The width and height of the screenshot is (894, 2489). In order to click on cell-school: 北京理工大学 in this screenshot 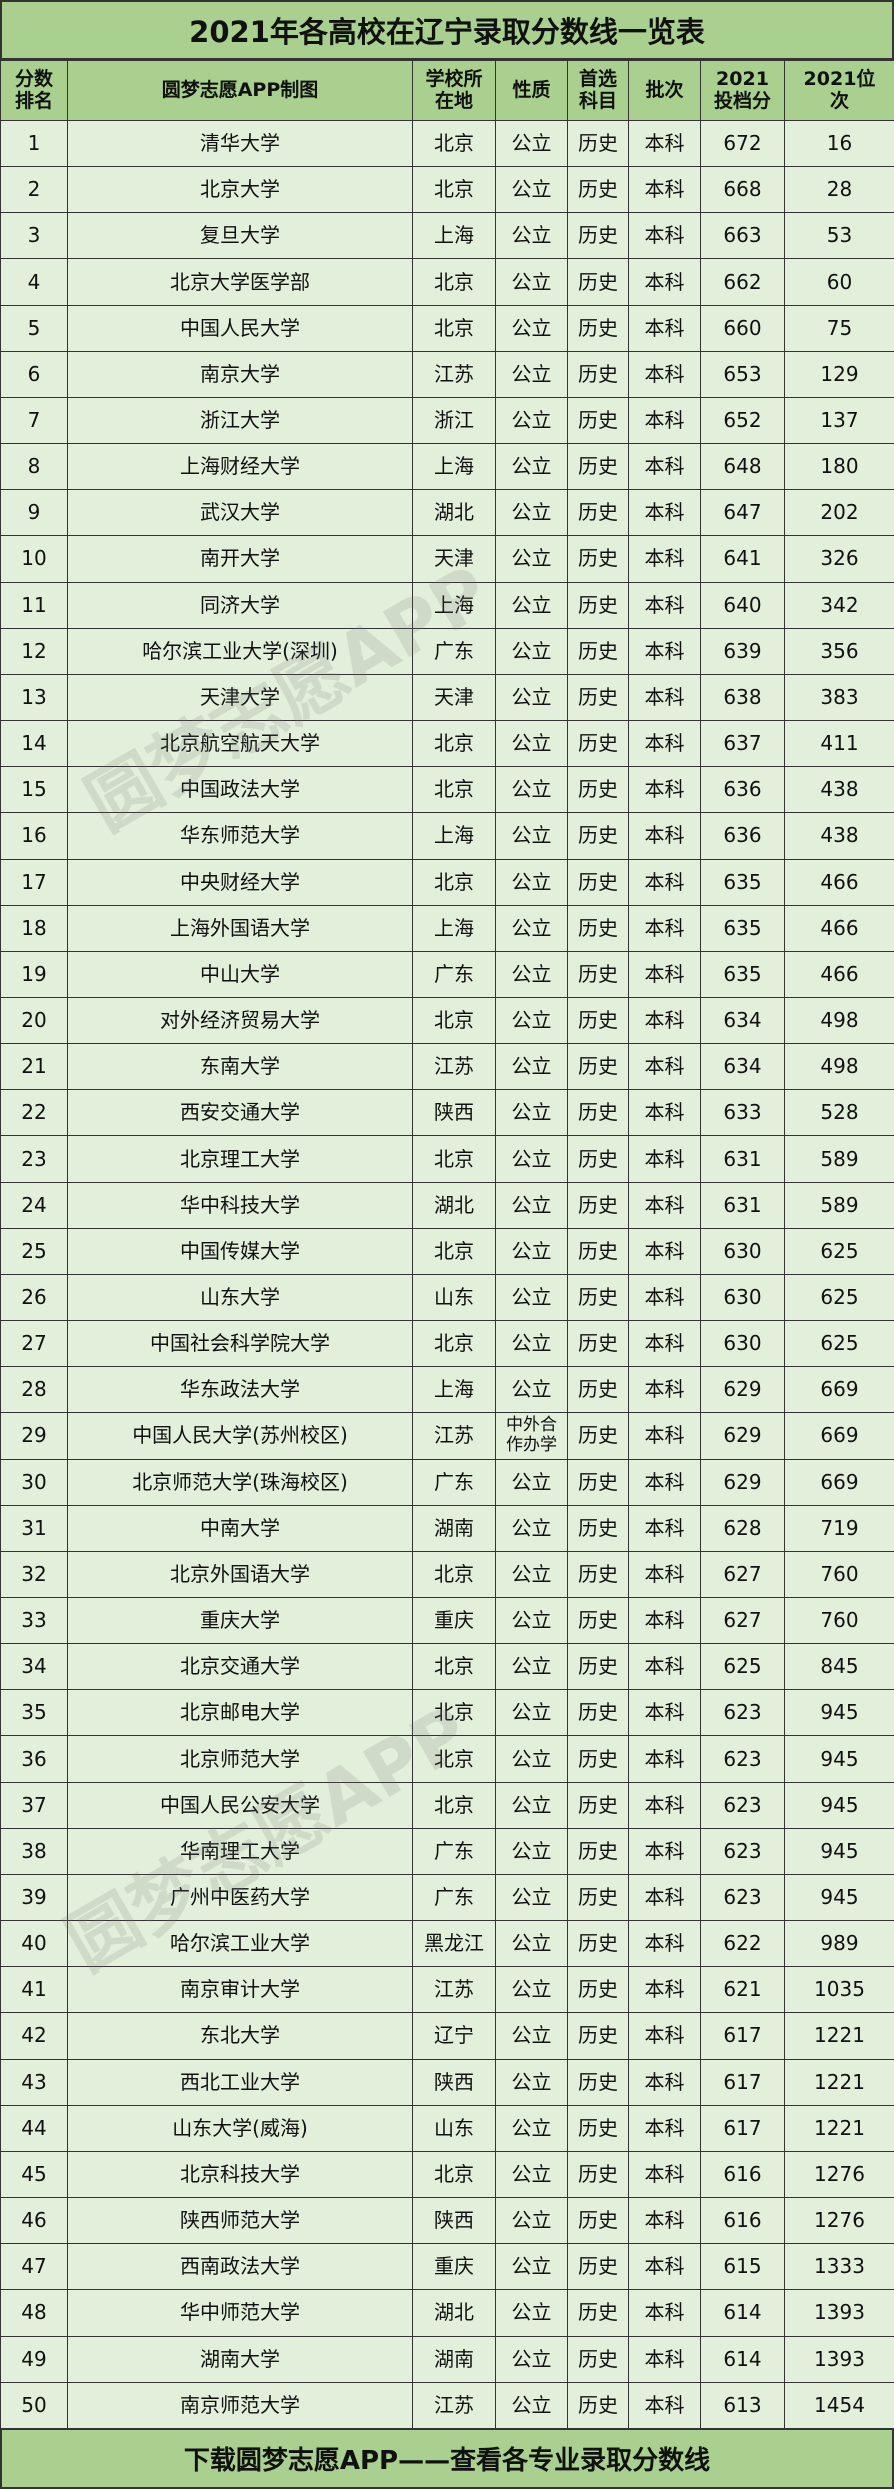, I will do `click(240, 1159)`.